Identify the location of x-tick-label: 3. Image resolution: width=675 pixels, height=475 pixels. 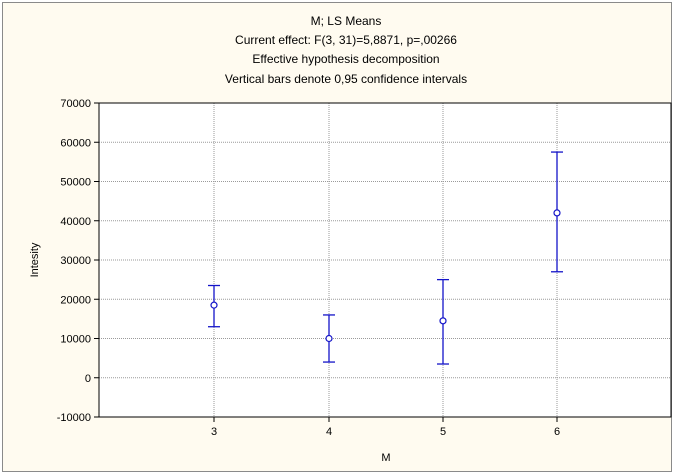
(214, 432).